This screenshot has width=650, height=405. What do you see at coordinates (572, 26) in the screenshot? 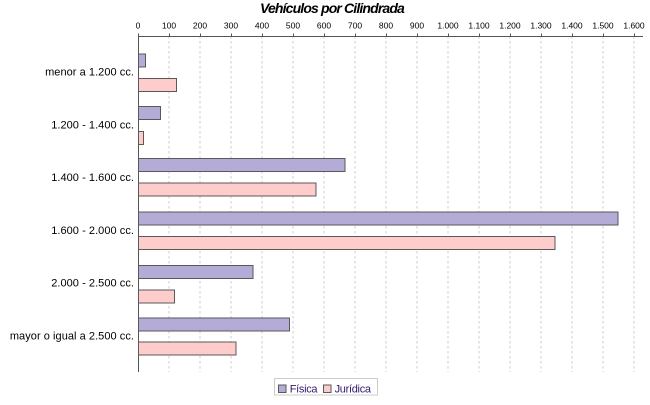
I see `svg-text: 1.400` at bounding box center [572, 26].